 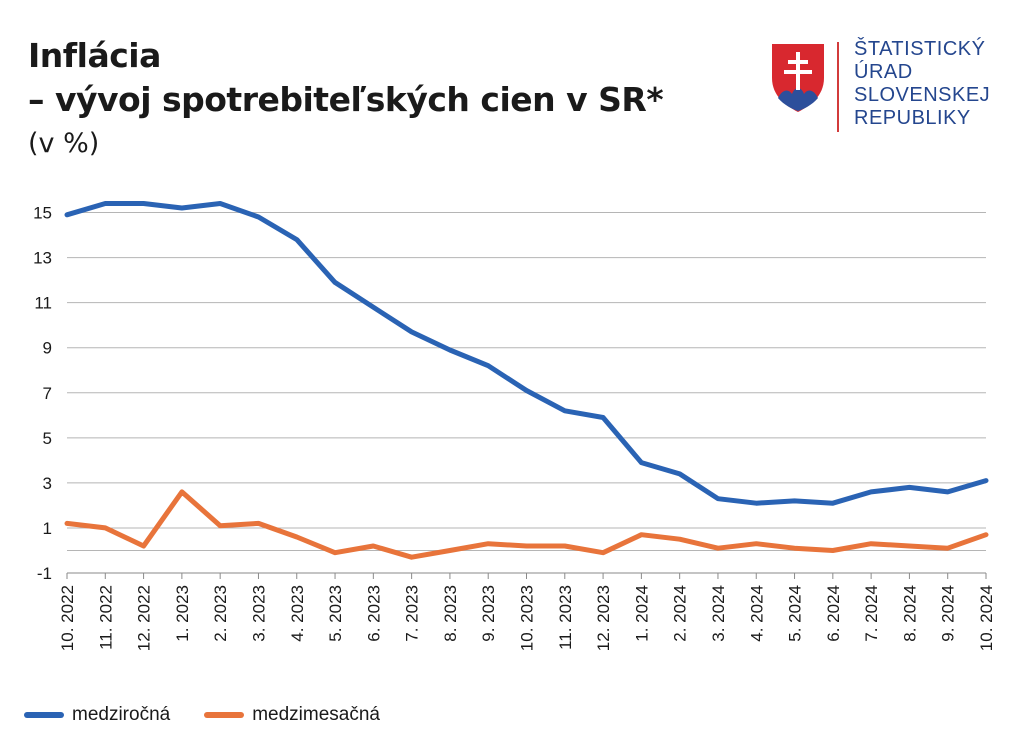 I want to click on y-tick-label: 5, so click(x=47, y=438).